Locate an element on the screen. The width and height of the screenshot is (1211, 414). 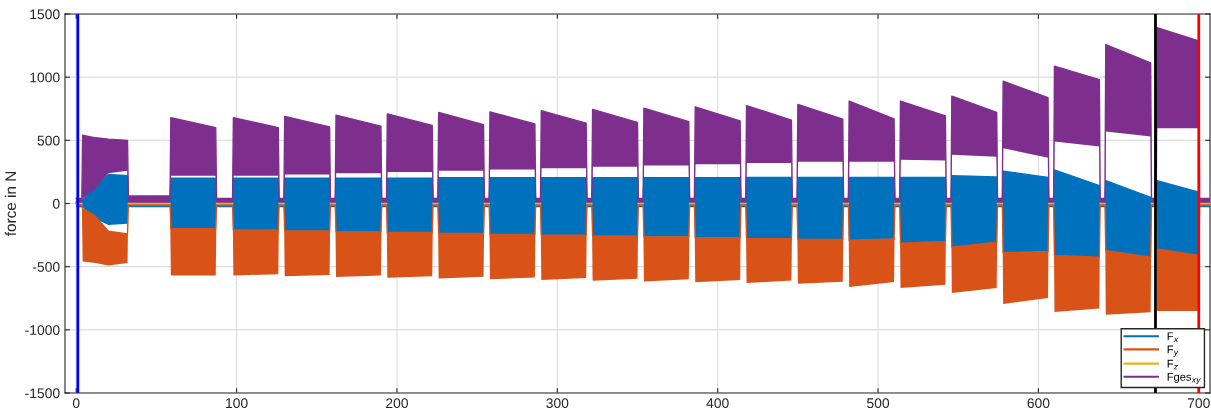
y-axis-title: force in N is located at coordinates (10, 204).